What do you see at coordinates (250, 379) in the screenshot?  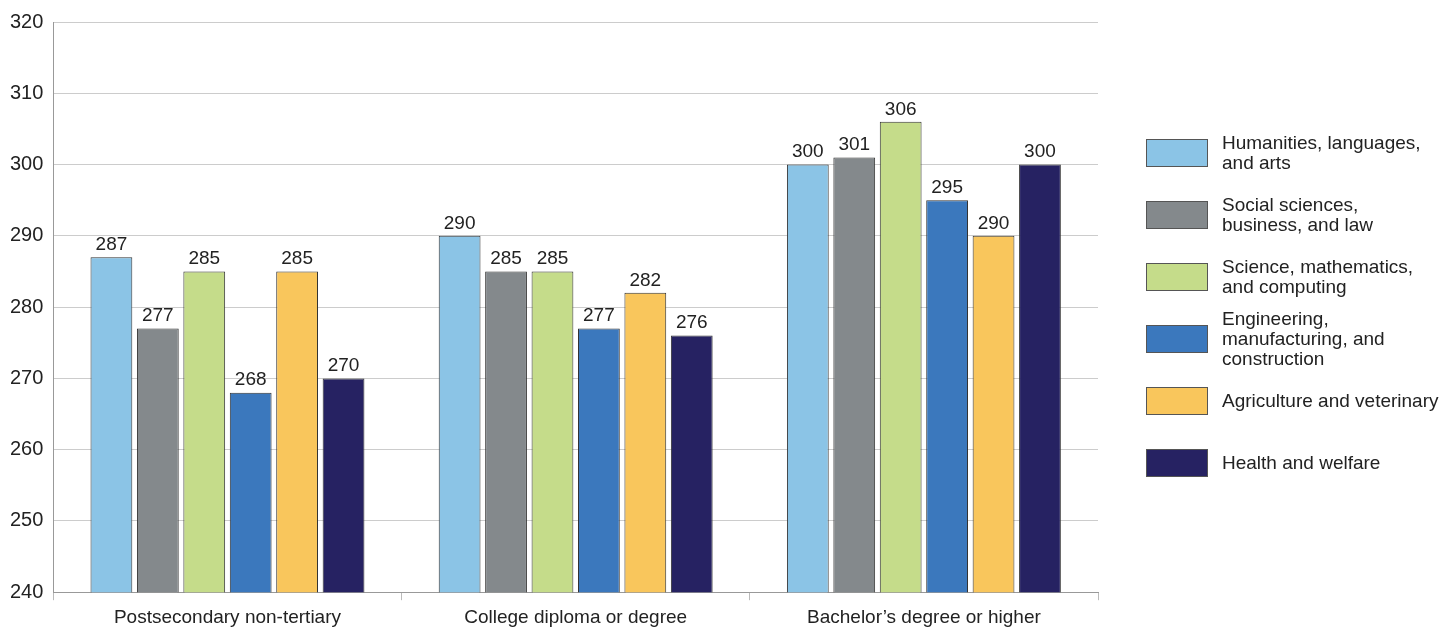 I see `data-label: 268` at bounding box center [250, 379].